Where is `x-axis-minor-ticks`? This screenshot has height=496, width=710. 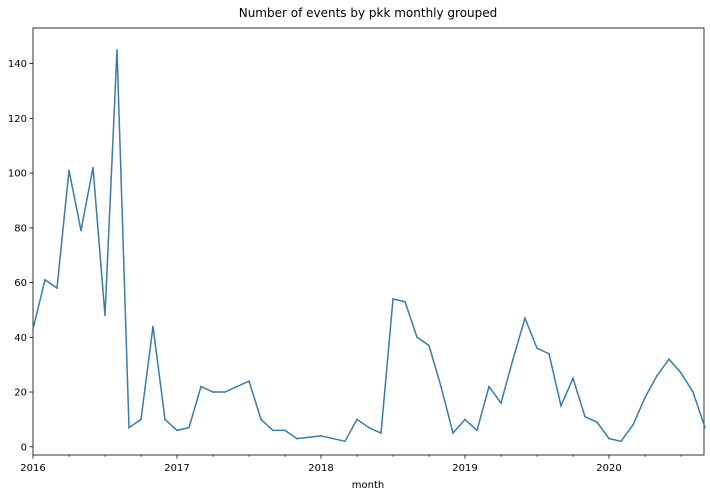 x-axis-minor-ticks is located at coordinates (375, 456).